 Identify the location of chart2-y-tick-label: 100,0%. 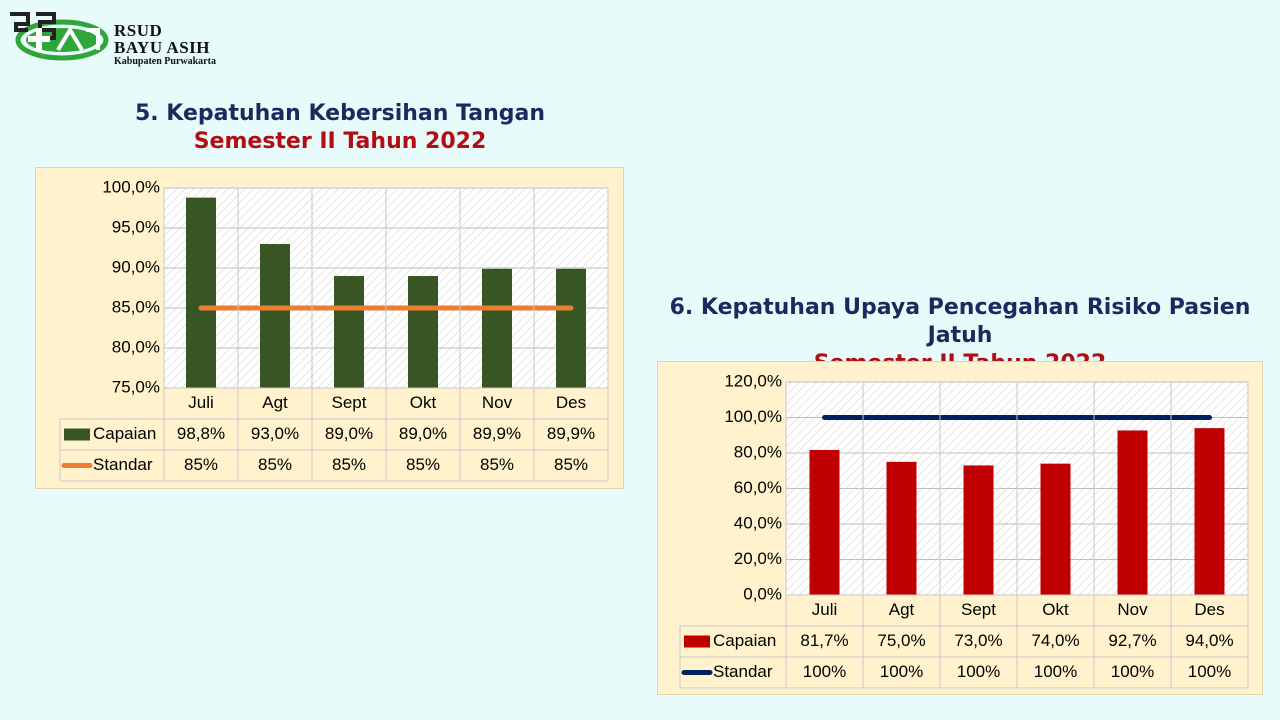
(753, 416).